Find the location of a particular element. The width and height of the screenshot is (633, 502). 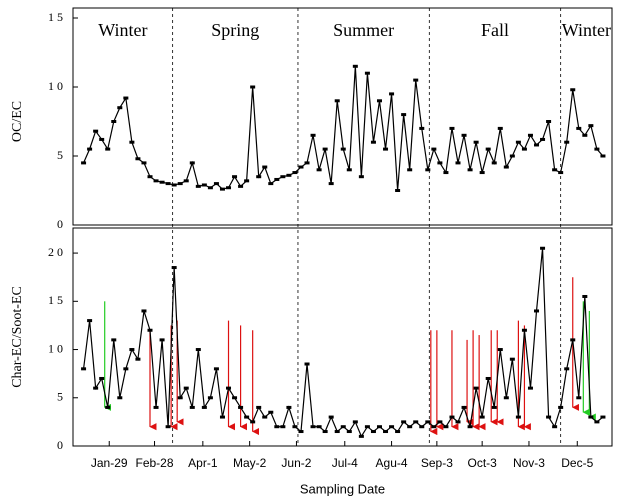

y-tick-label: 1 5 is located at coordinates (55, 300).